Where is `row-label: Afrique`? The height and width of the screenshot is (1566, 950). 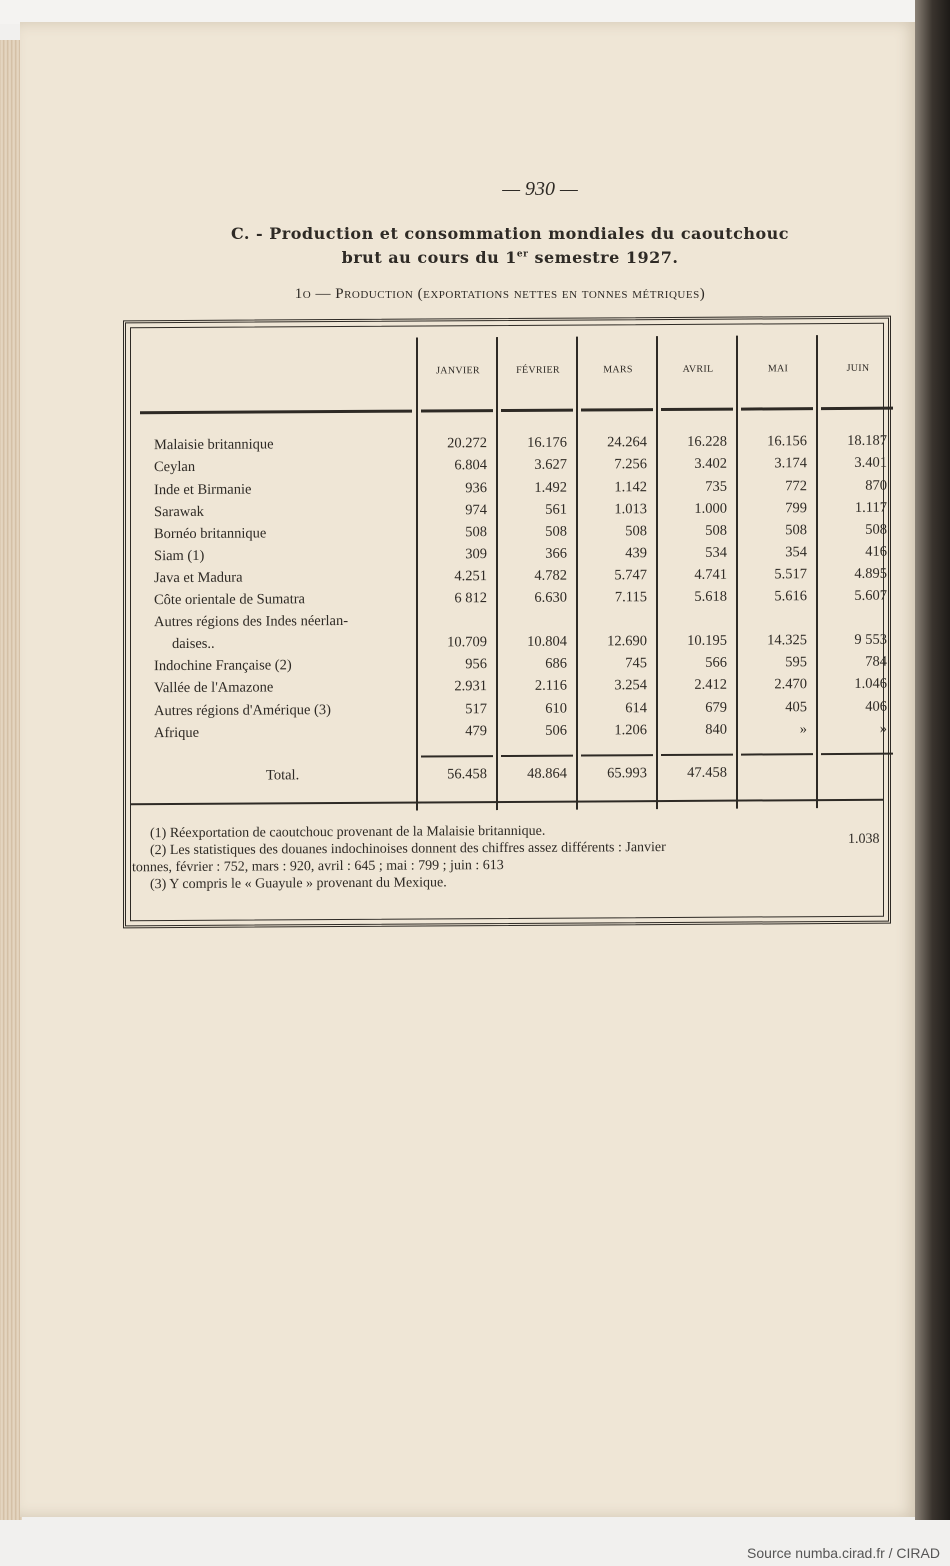 row-label: Afrique is located at coordinates (177, 733).